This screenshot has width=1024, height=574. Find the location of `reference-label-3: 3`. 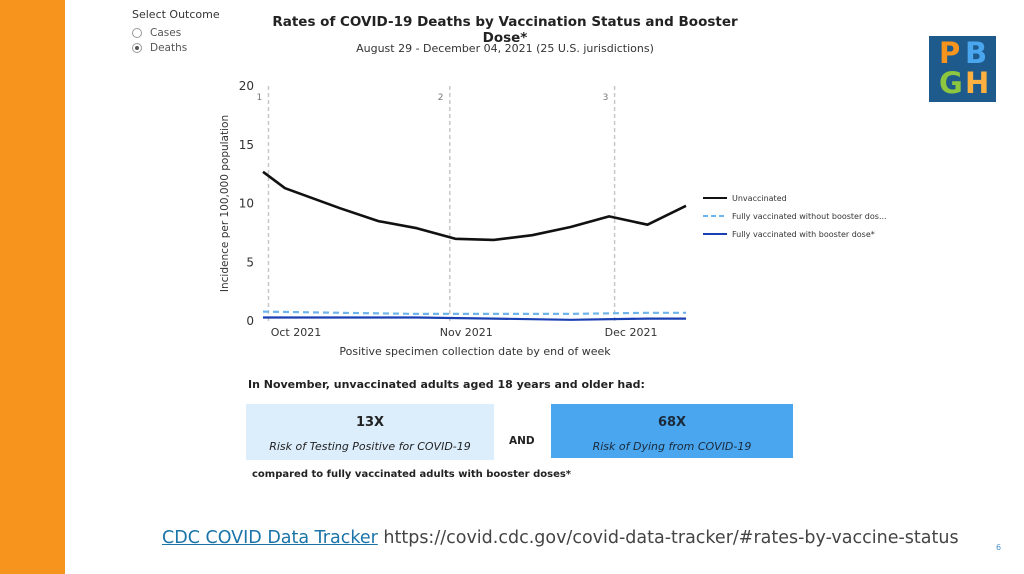

reference-label-3: 3 is located at coordinates (606, 98).